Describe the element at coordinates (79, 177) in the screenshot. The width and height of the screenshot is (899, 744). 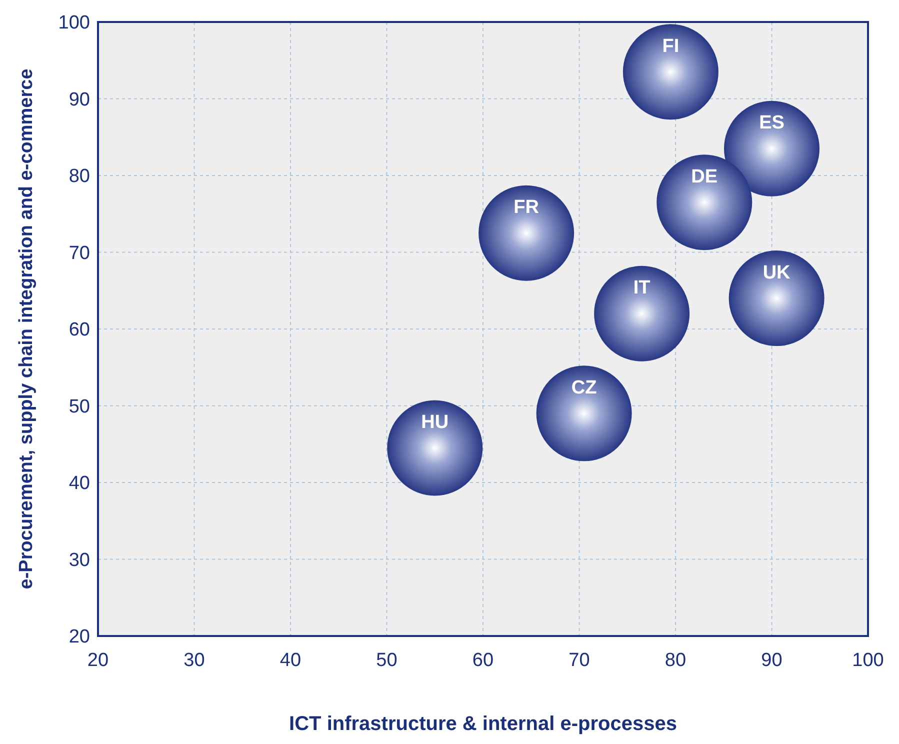
I see `y-tick-label: 80` at that location.